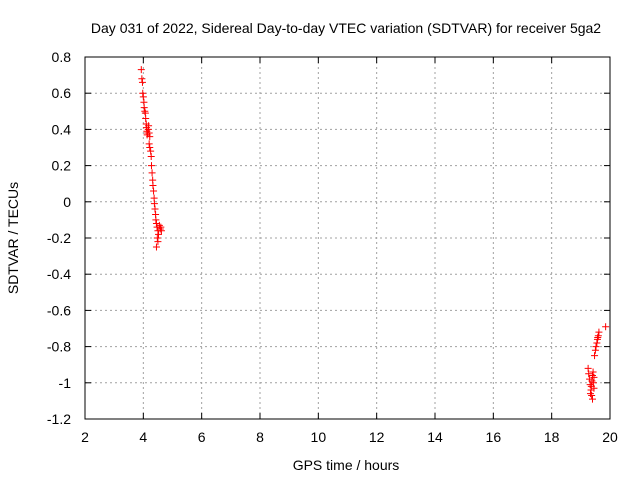 This screenshot has height=480, width=640. Describe the element at coordinates (59, 347) in the screenshot. I see `y-tick-label: -0.8` at that location.